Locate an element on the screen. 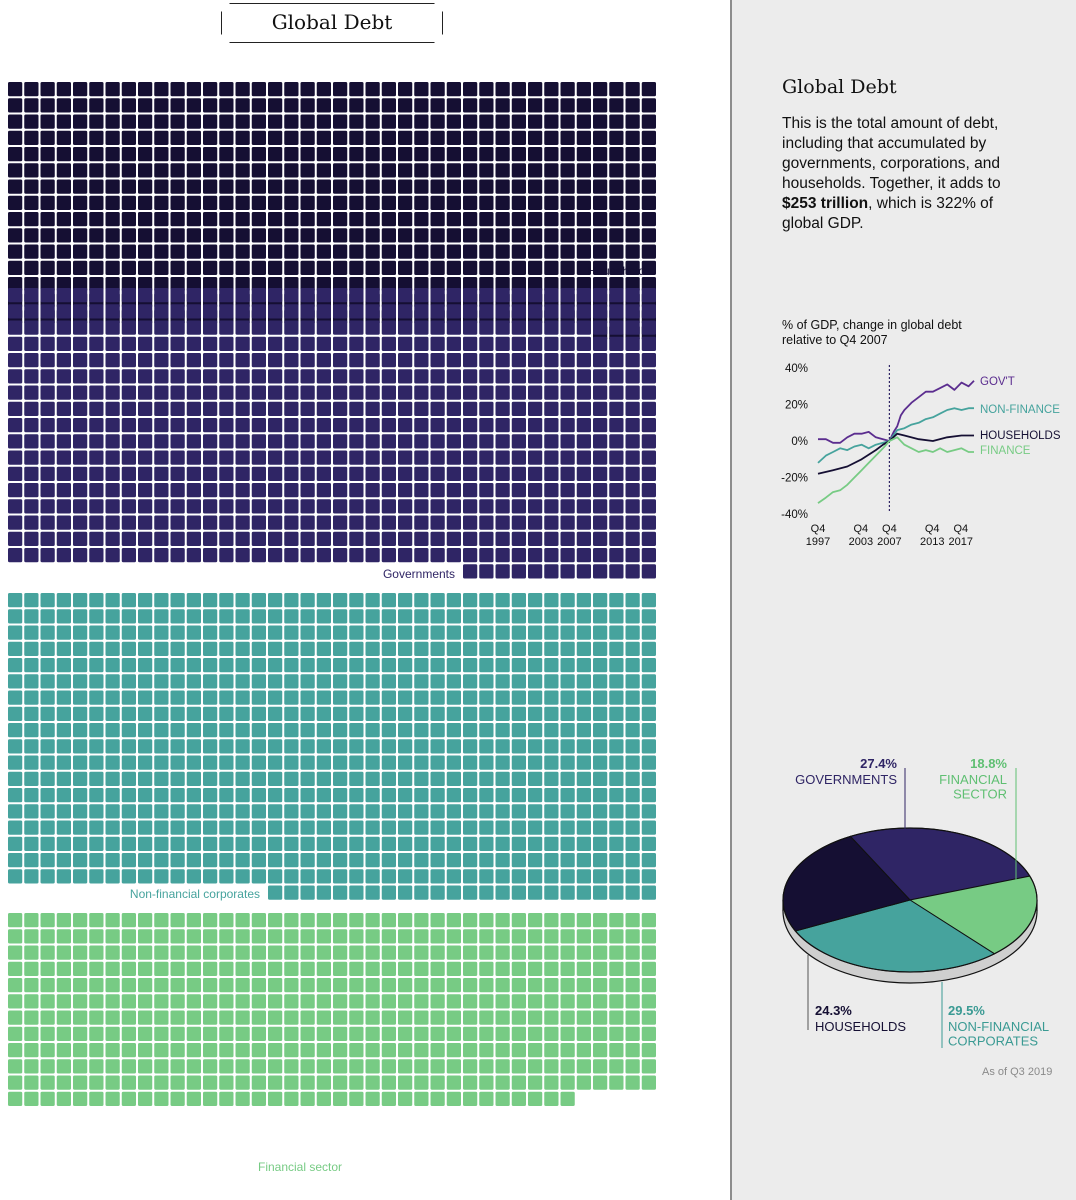 This screenshot has width=1076, height=1200. sidebar-title: Global Debt is located at coordinates (839, 87).